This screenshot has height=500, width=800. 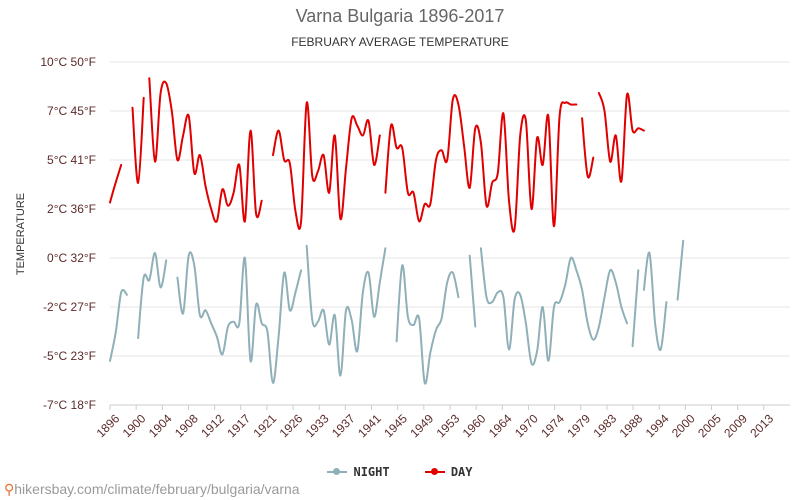 I want to click on y-tick-label: 5°C 41°F, so click(x=71, y=160).